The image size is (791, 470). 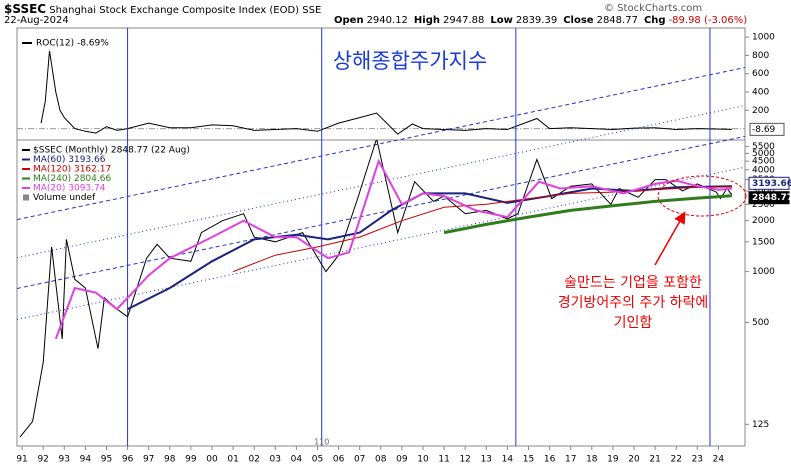 I want to click on y-tick-label: 4500, so click(x=763, y=162).